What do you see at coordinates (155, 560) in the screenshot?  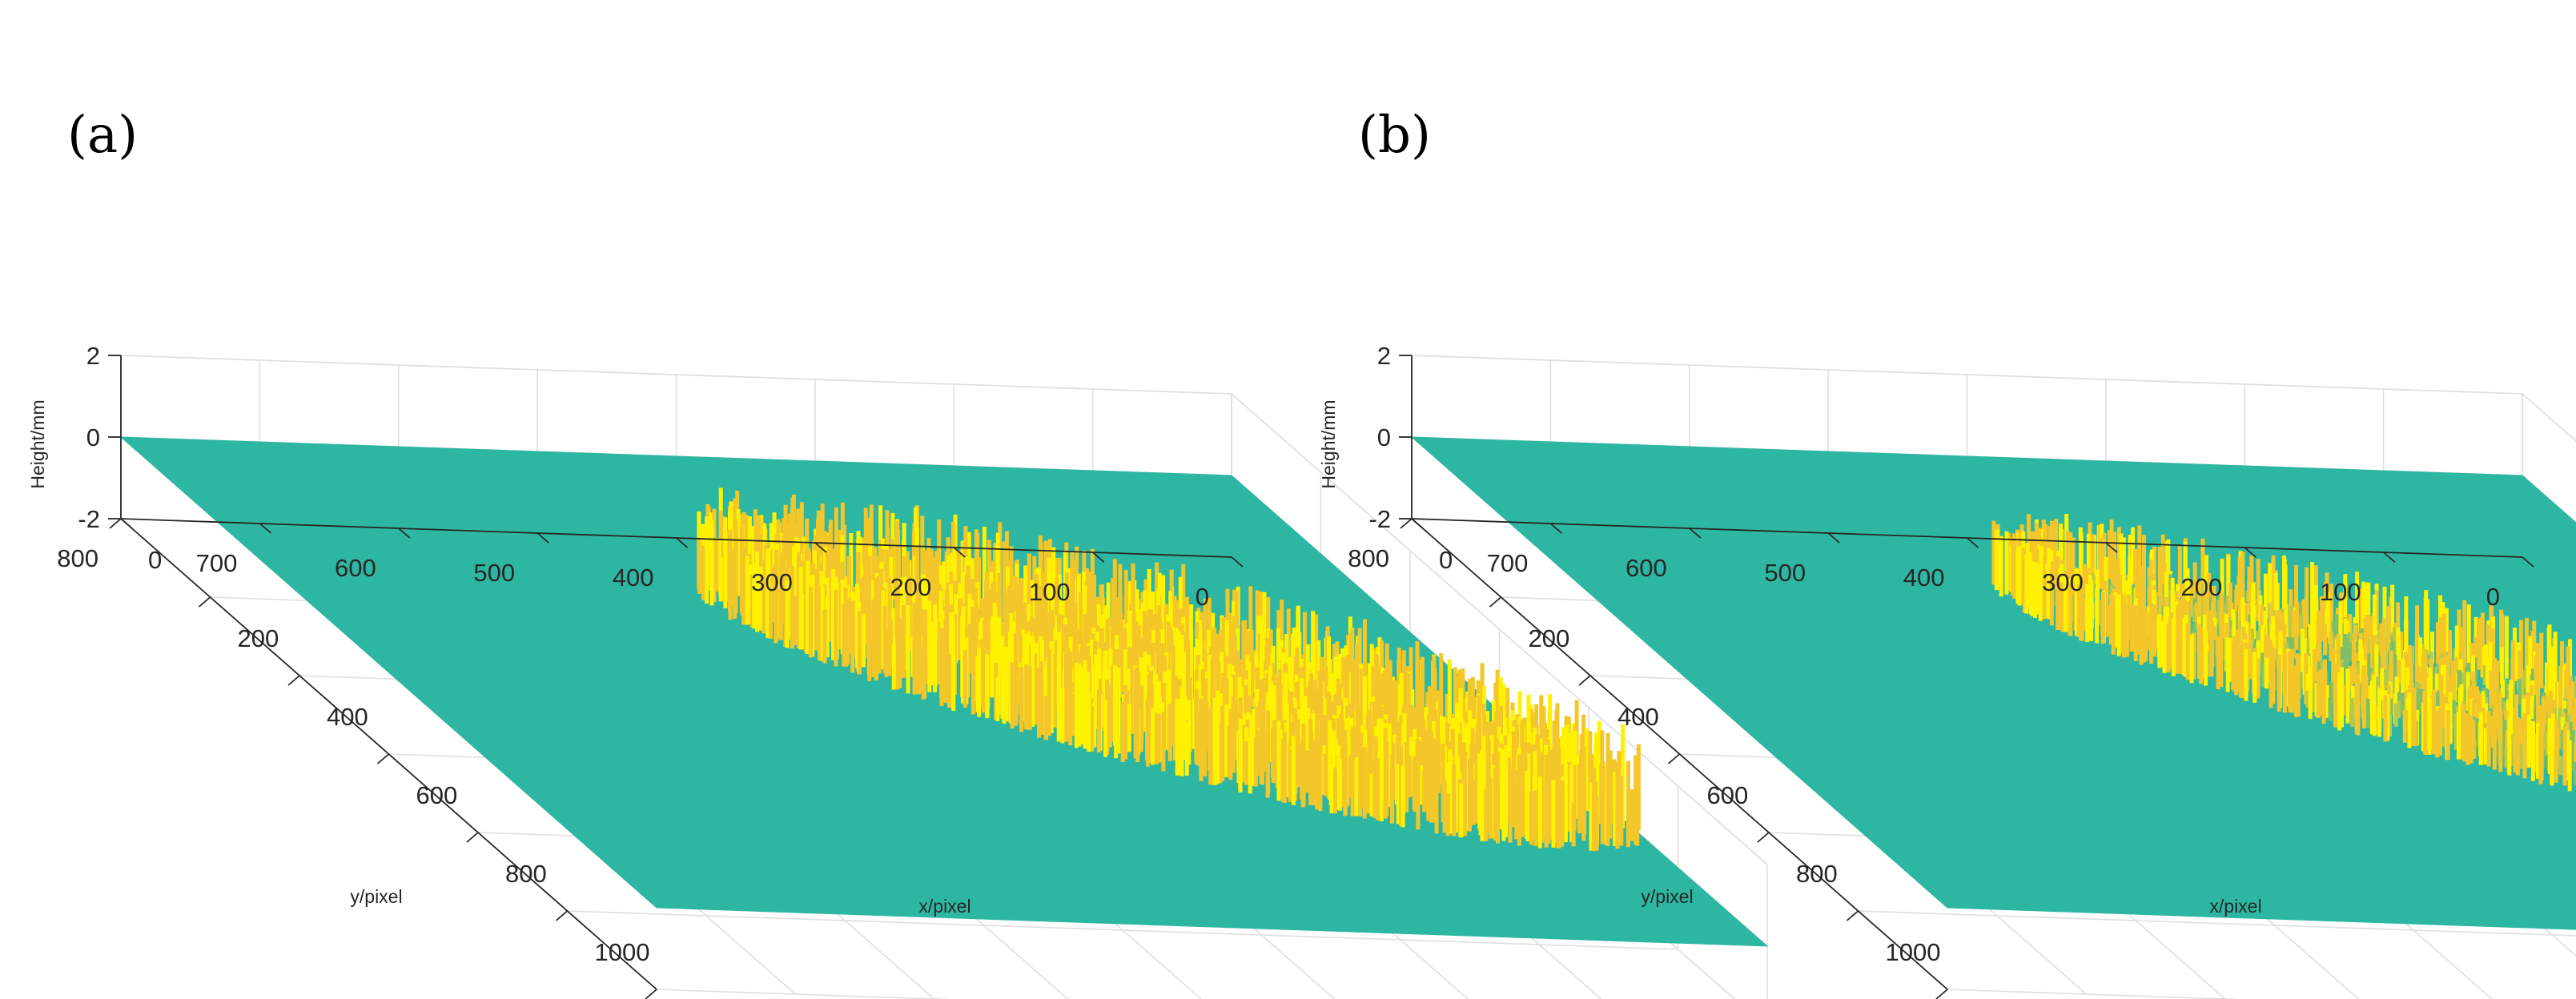 I see `x-tick-label: 0` at bounding box center [155, 560].